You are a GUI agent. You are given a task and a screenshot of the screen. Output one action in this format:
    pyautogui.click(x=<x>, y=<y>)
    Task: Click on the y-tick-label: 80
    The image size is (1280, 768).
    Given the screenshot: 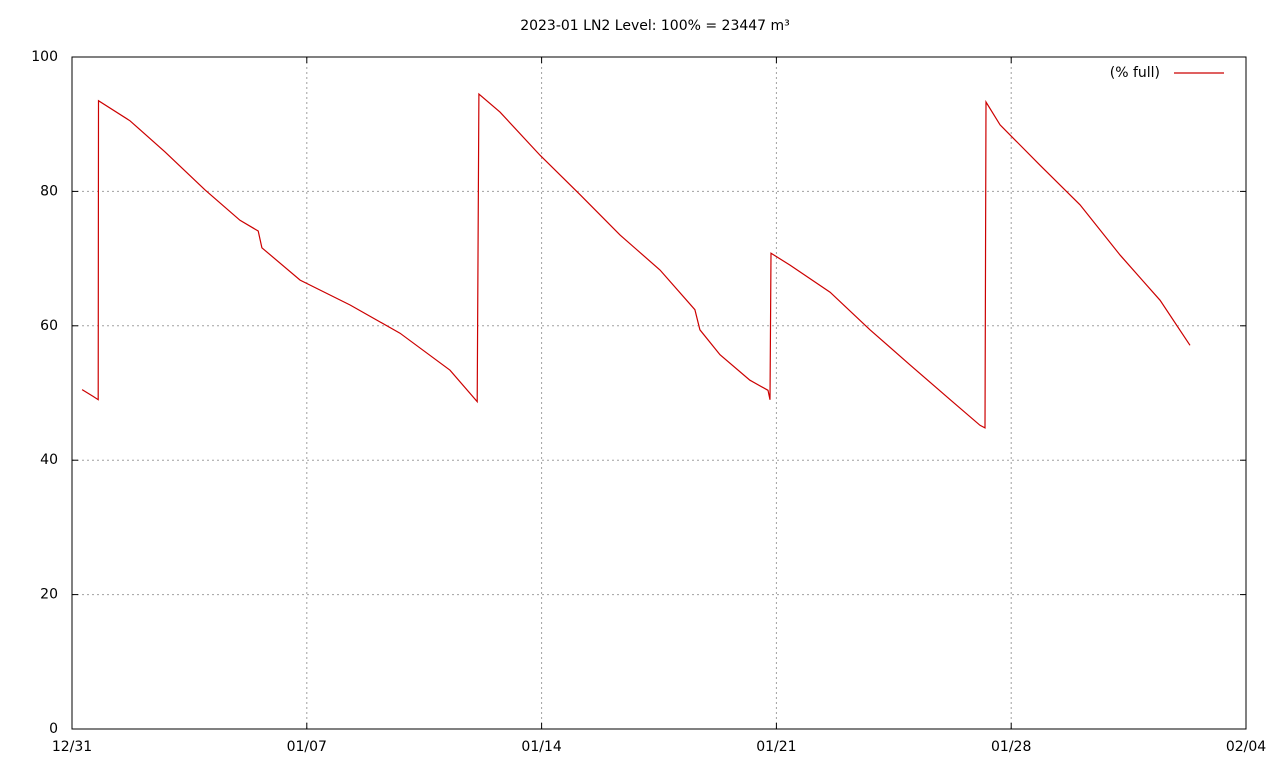 What is the action you would take?
    pyautogui.click(x=49, y=191)
    